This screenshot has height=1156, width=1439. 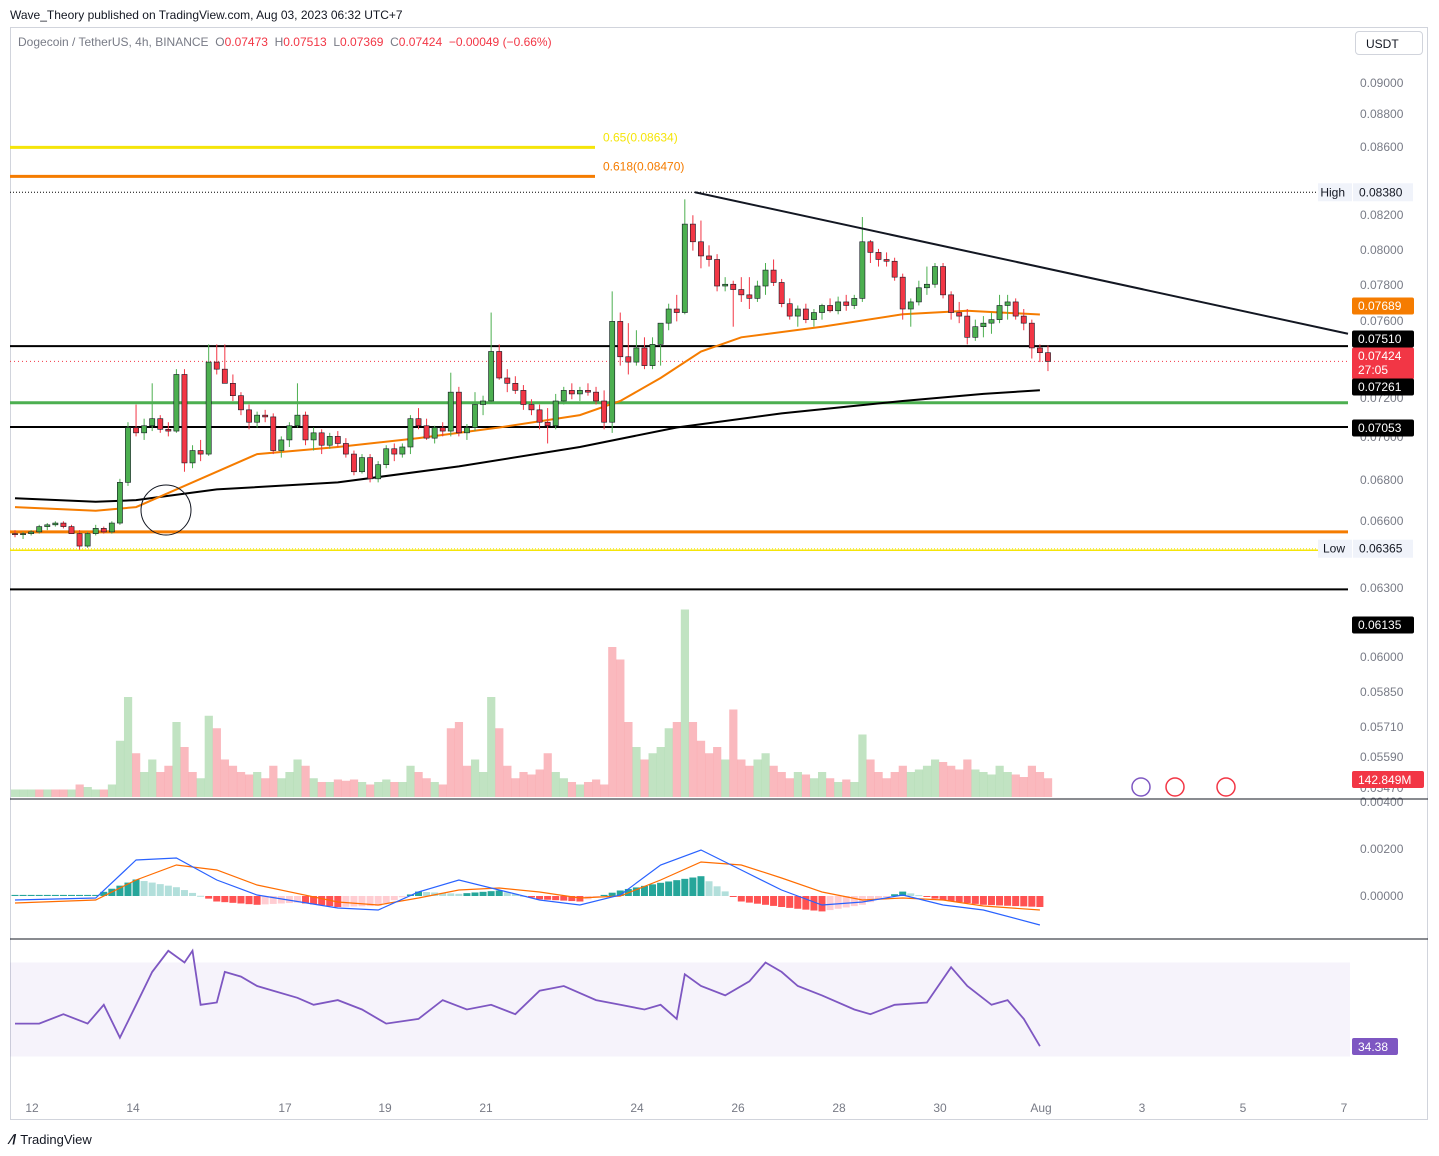 What do you see at coordinates (13, 1139) in the screenshot?
I see `tradingview-logo-icon: ⁄/` at bounding box center [13, 1139].